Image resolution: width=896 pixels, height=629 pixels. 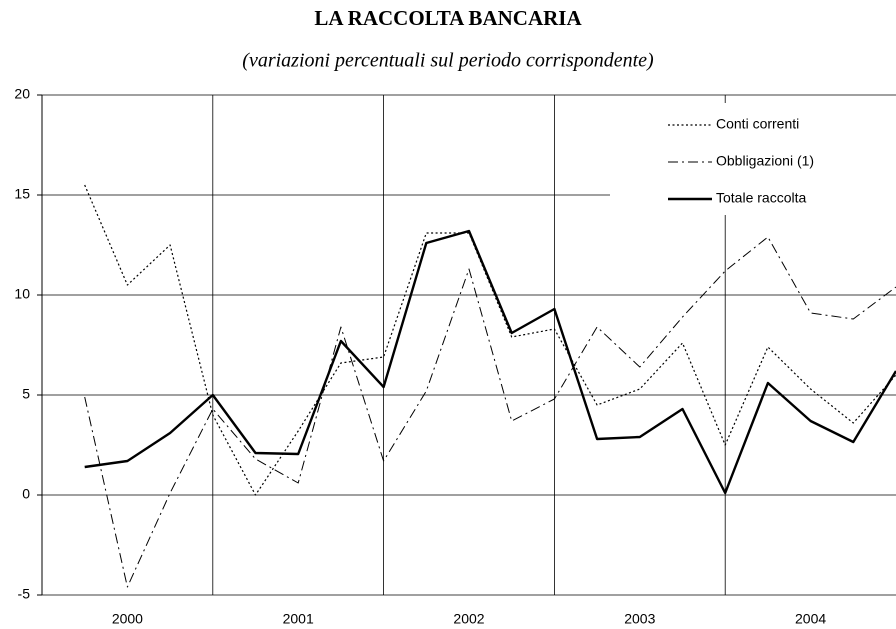 What do you see at coordinates (22, 194) in the screenshot?
I see `y-tick-label: 15` at bounding box center [22, 194].